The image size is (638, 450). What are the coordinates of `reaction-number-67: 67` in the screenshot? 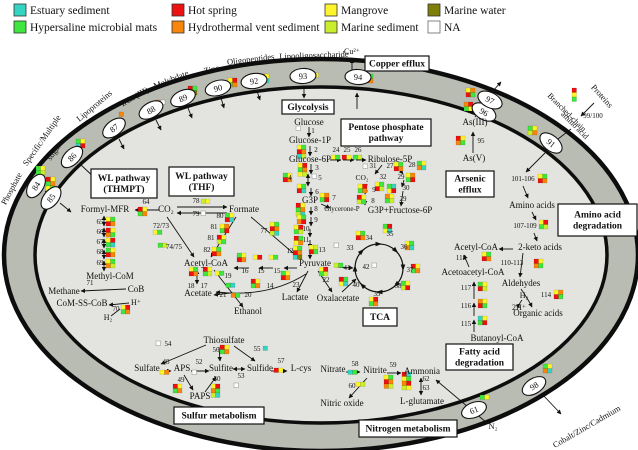 It's located at (101, 242).